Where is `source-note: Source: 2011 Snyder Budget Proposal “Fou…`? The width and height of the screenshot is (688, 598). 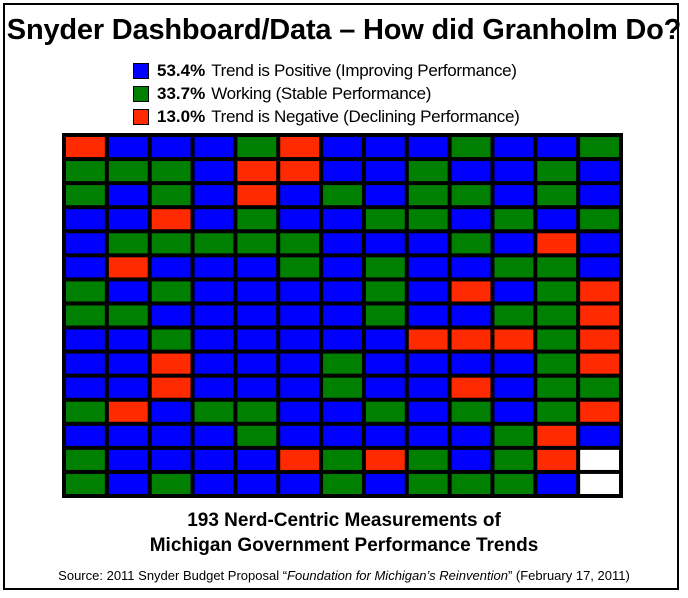 source-note: Source: 2011 Snyder Budget Proposal “Fou… is located at coordinates (344, 575).